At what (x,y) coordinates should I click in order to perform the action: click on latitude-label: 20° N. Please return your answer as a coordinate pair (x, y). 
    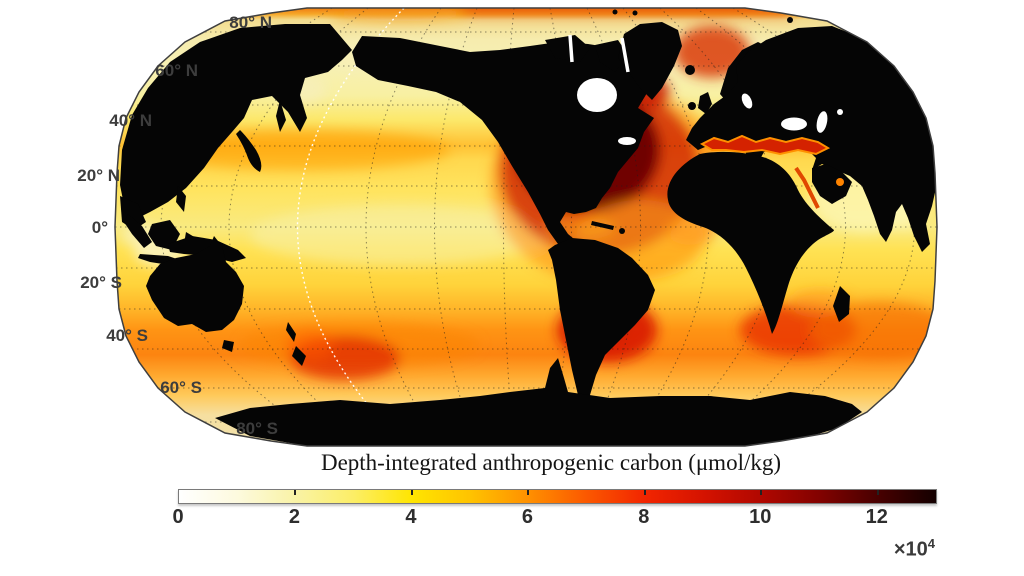
    Looking at the image, I should click on (98, 175).